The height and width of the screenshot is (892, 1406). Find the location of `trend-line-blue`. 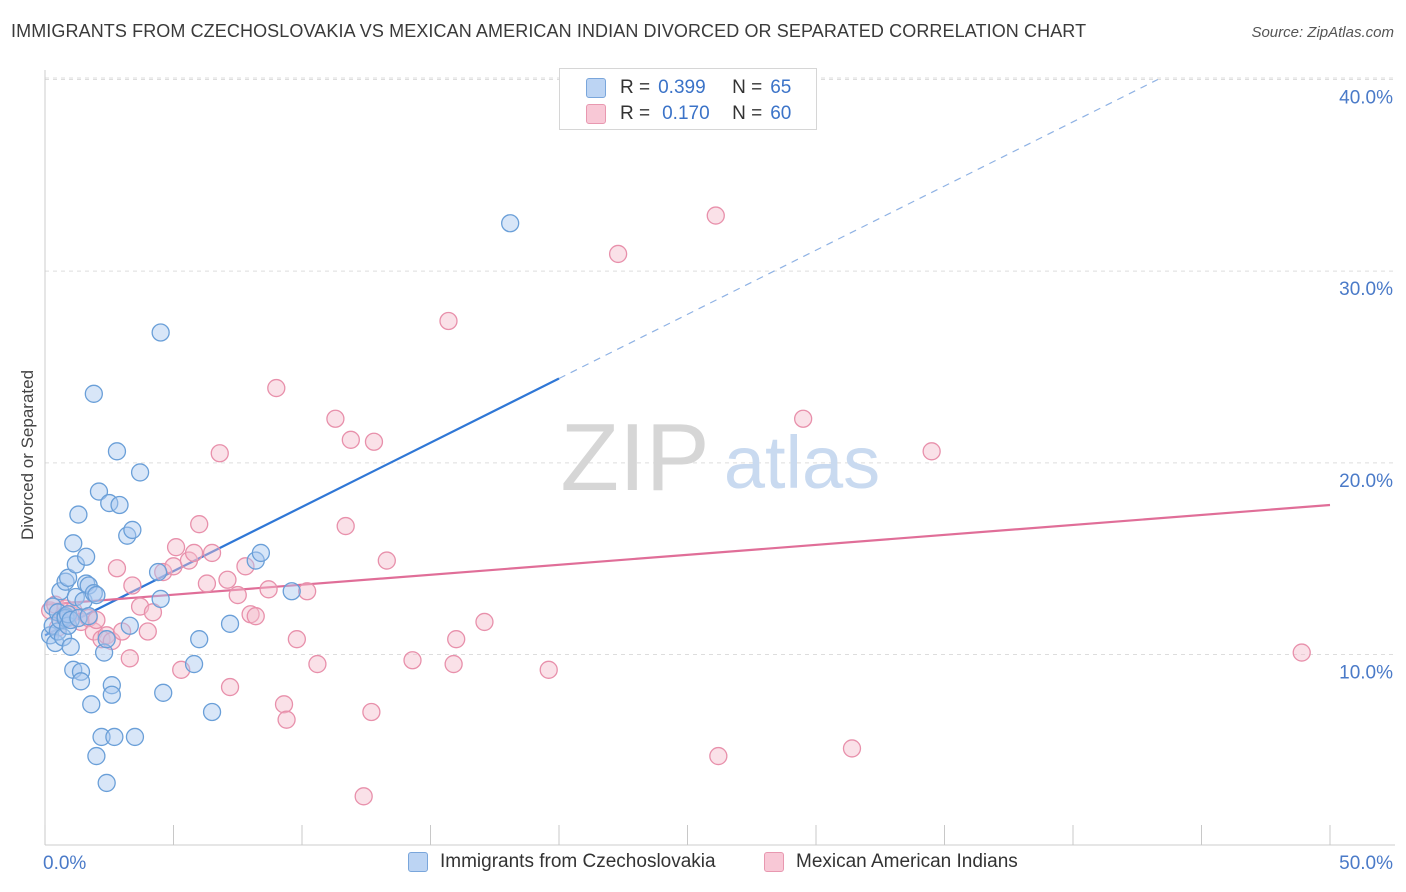

trend-line-blue is located at coordinates (302, 507).